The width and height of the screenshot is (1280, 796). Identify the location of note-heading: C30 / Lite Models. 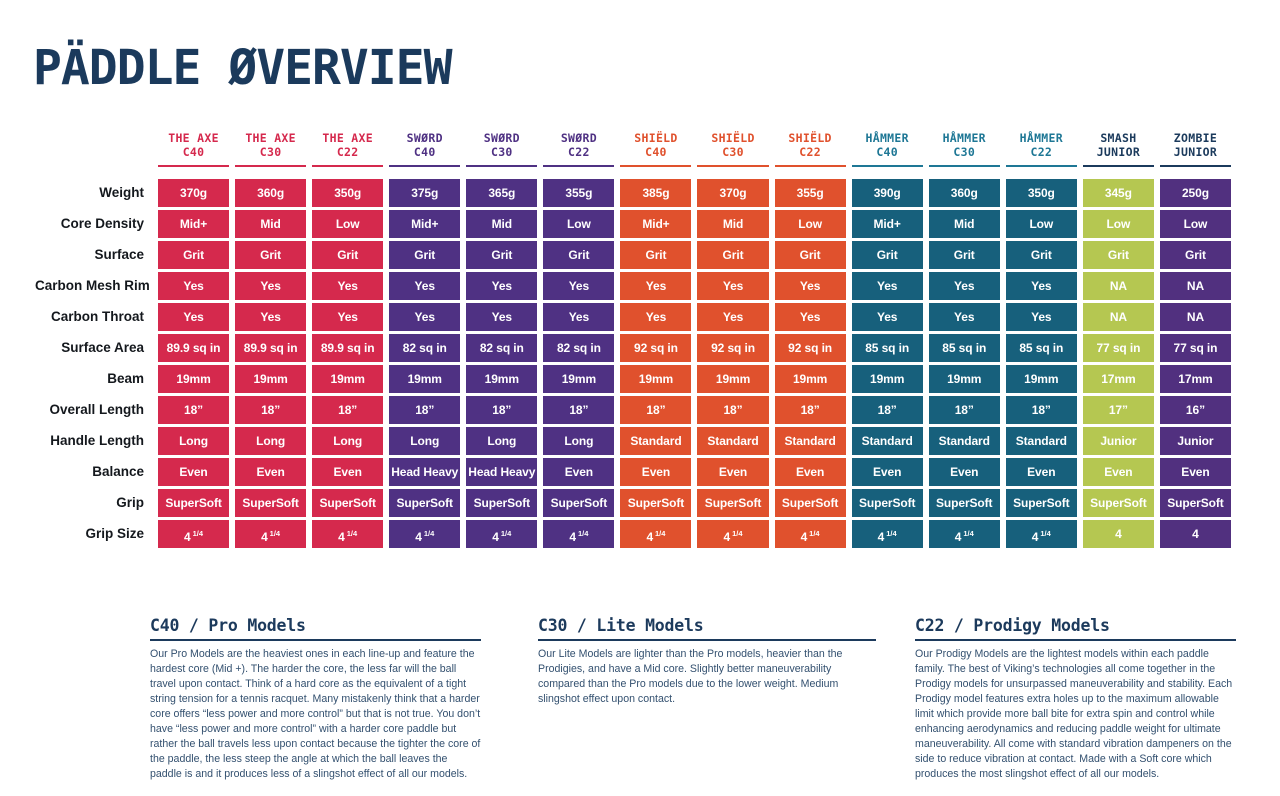
(707, 628).